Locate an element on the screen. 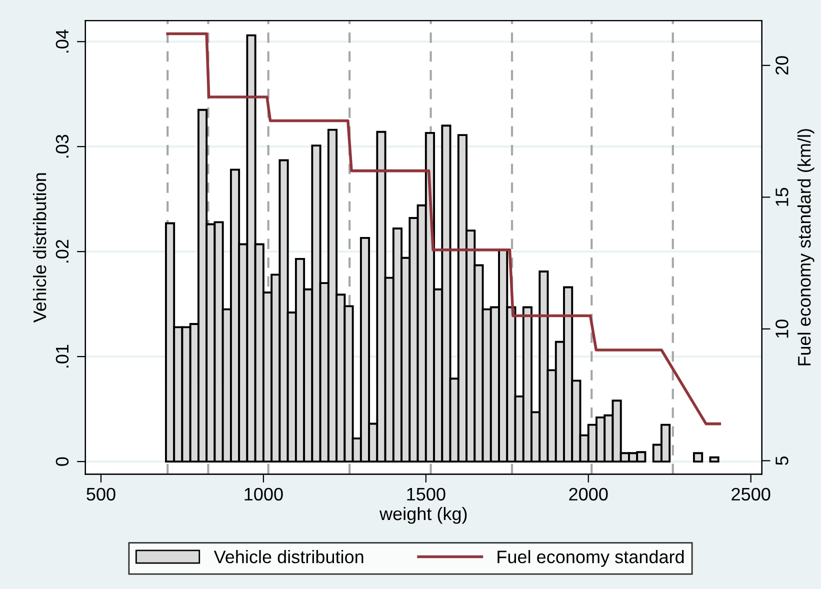 This screenshot has height=589, width=821. x-tick-label: 2000 is located at coordinates (588, 494).